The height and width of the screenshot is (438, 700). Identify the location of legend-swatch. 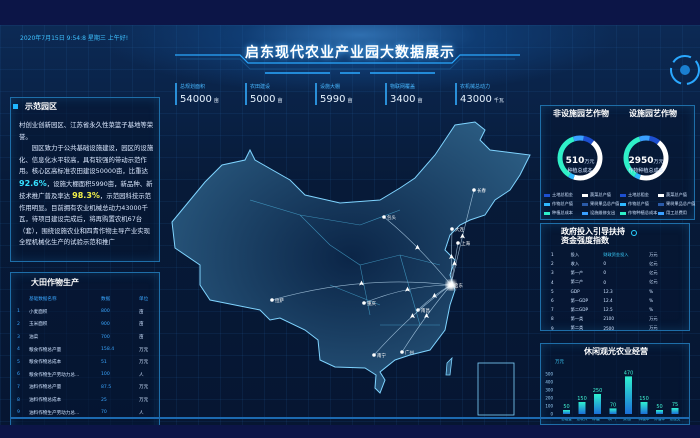
(547, 195).